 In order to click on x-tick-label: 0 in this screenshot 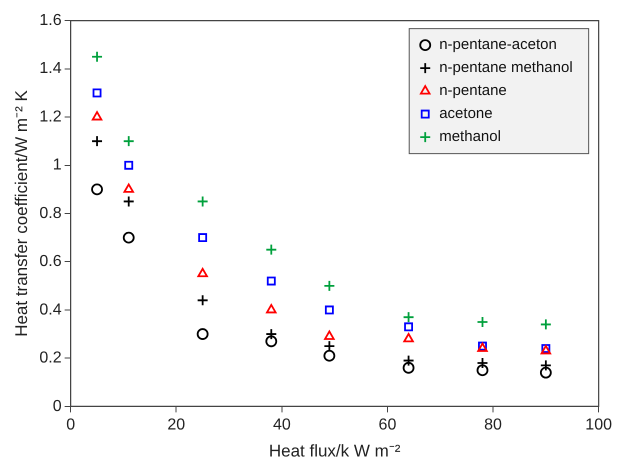, I will do `click(71, 425)`.